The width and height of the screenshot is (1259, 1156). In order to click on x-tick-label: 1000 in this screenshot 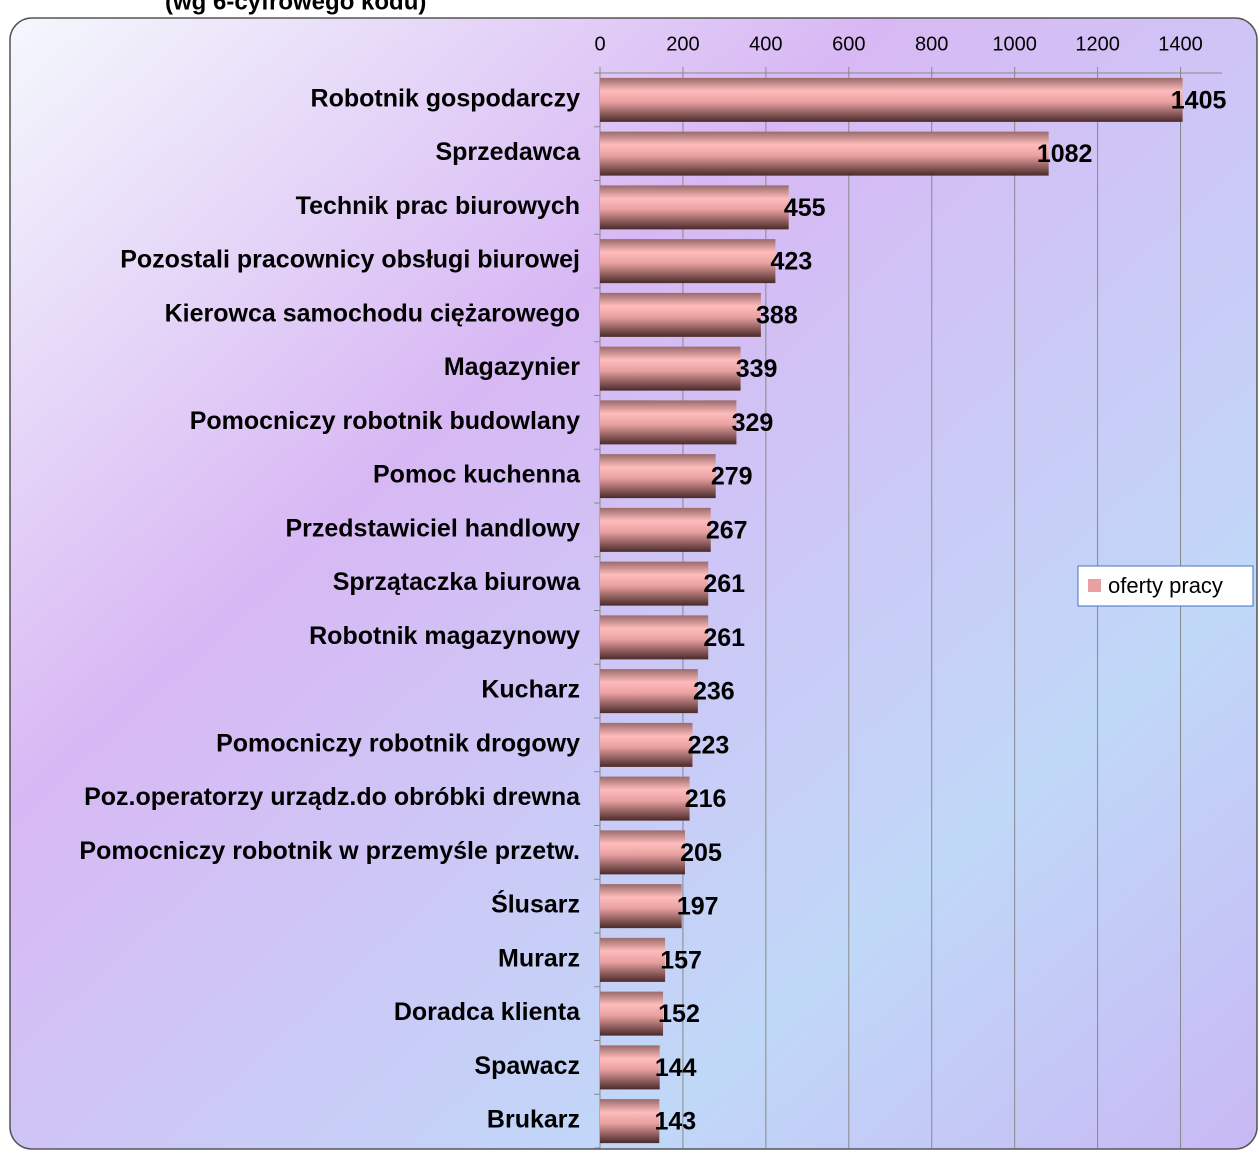, I will do `click(1014, 44)`.